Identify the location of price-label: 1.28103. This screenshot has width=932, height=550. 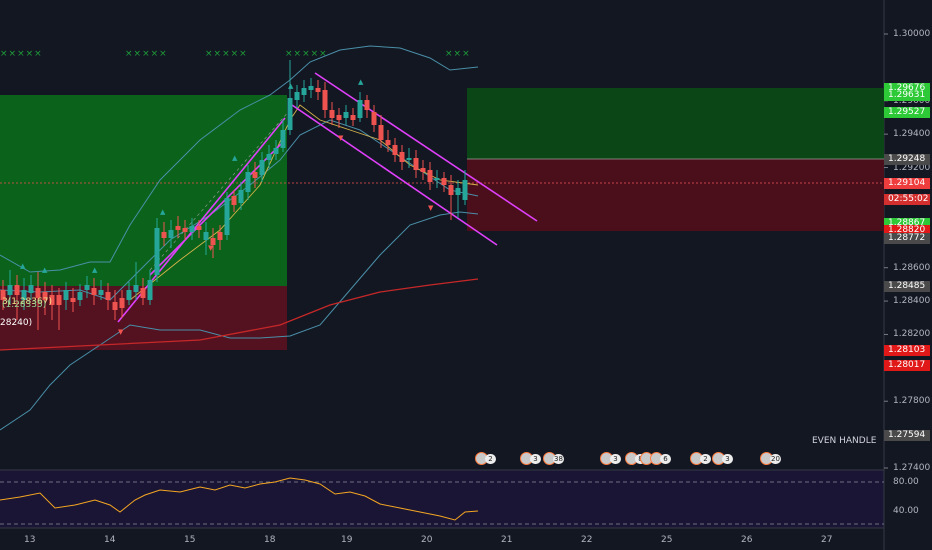
(907, 351).